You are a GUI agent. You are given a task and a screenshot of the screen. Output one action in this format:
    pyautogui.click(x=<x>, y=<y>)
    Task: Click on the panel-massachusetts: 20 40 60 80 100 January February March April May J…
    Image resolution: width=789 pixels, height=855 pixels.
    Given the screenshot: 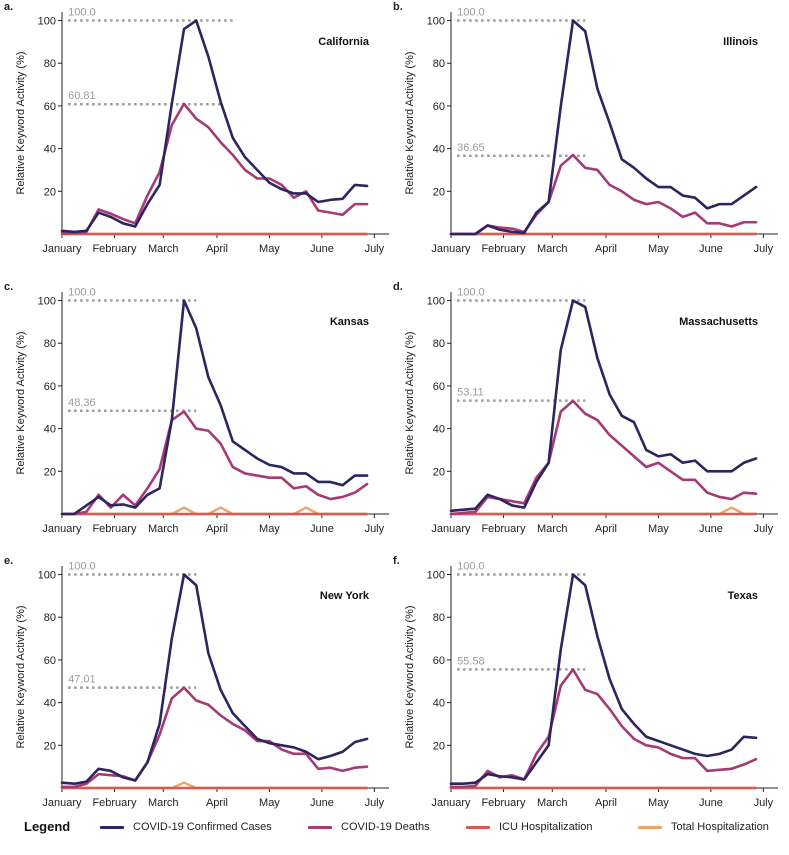 What is the action you would take?
    pyautogui.click(x=585, y=408)
    